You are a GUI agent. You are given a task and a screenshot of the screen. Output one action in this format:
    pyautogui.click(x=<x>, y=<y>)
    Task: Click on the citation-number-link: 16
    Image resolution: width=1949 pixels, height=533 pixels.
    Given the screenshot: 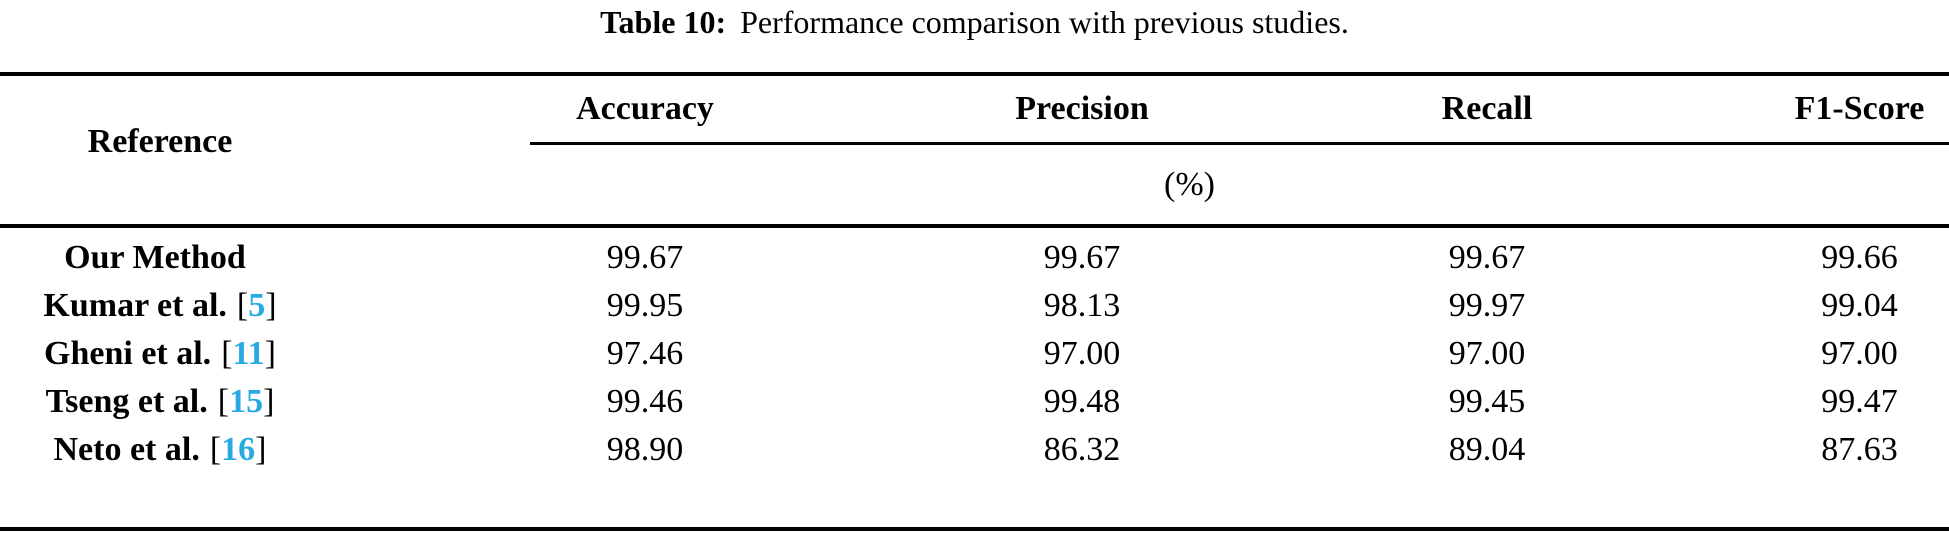 What is the action you would take?
    pyautogui.click(x=238, y=449)
    